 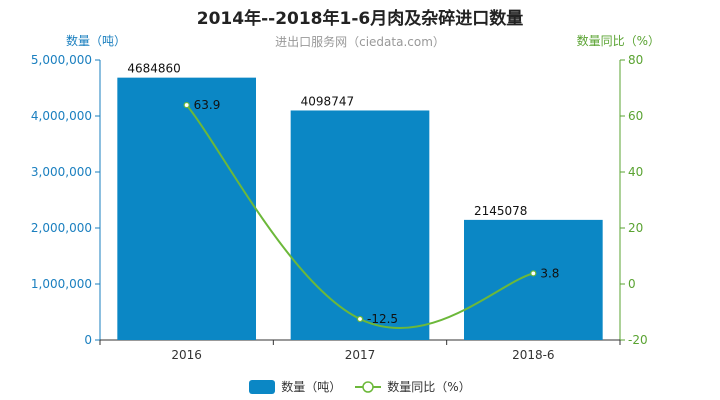 I want to click on legend-item-bar: 数量（吨）, so click(x=295, y=386).